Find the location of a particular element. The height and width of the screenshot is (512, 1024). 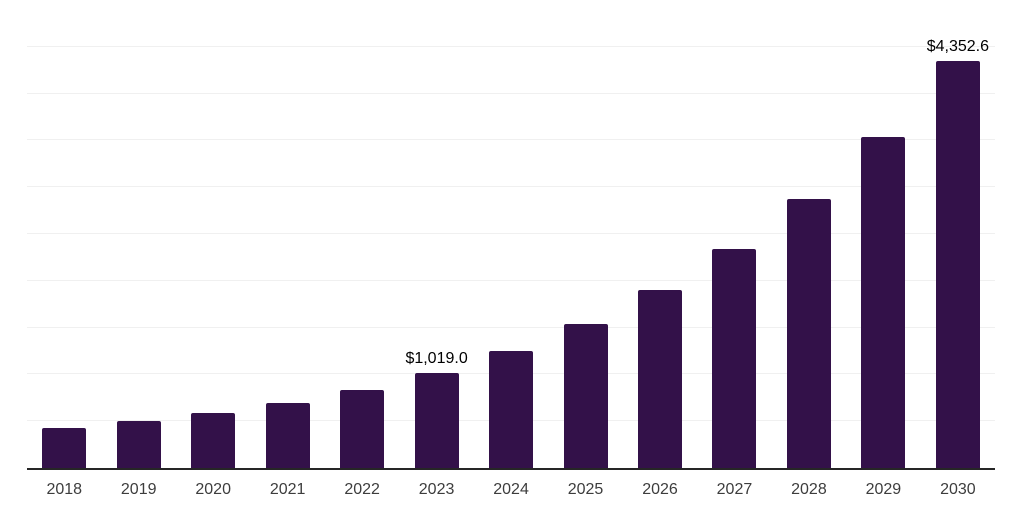

bar-slot-2030: $4,352.6 is located at coordinates (958, 234).